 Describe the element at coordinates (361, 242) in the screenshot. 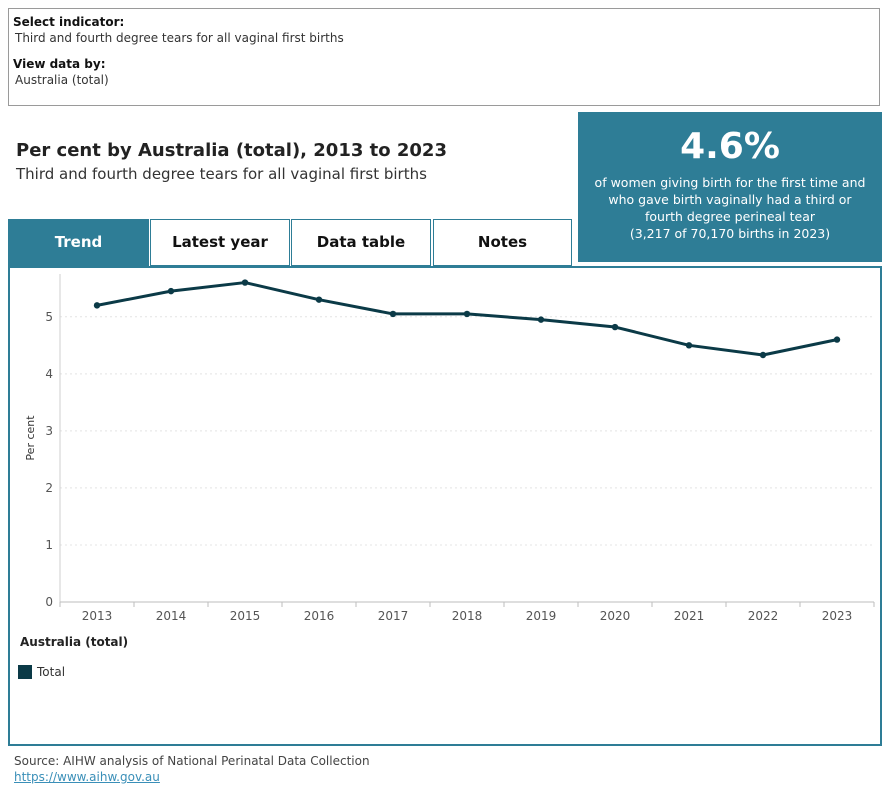

I see `tab-data-table: Data table` at that location.